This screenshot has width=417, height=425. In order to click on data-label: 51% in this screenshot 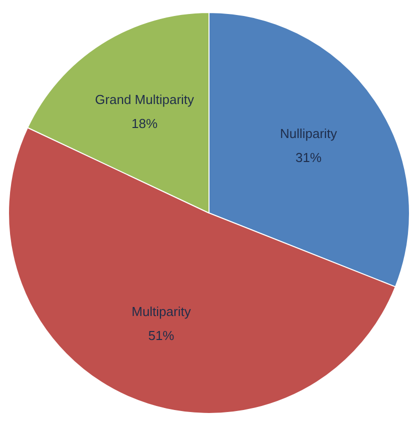, I will do `click(161, 335)`.